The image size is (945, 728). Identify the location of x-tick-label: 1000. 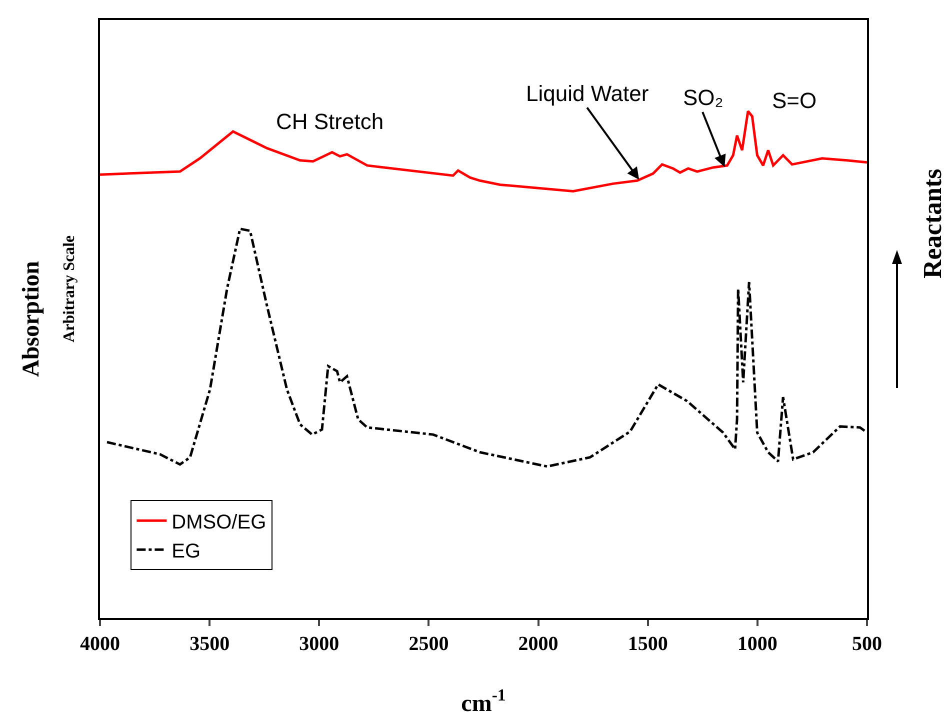
(757, 644).